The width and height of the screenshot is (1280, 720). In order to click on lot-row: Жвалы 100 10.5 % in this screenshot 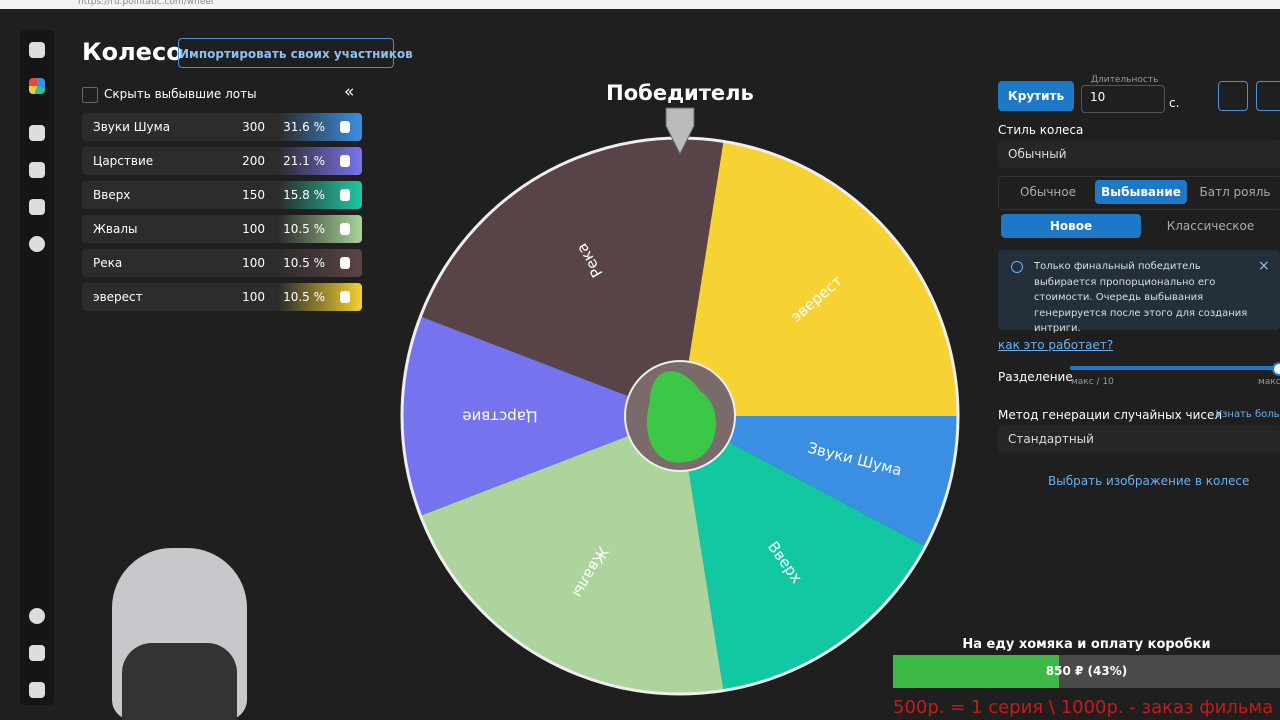, I will do `click(222, 229)`.